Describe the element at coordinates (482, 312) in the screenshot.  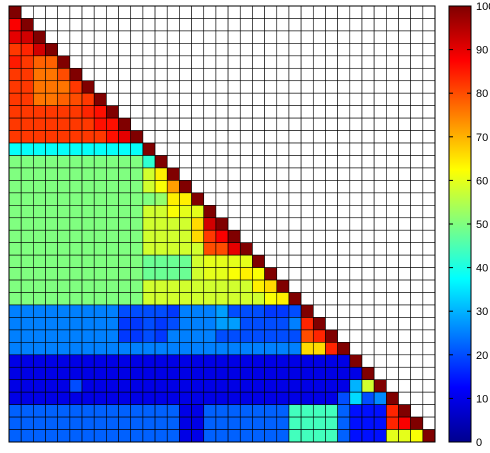
I see `colorbar-tick-label: 30` at that location.